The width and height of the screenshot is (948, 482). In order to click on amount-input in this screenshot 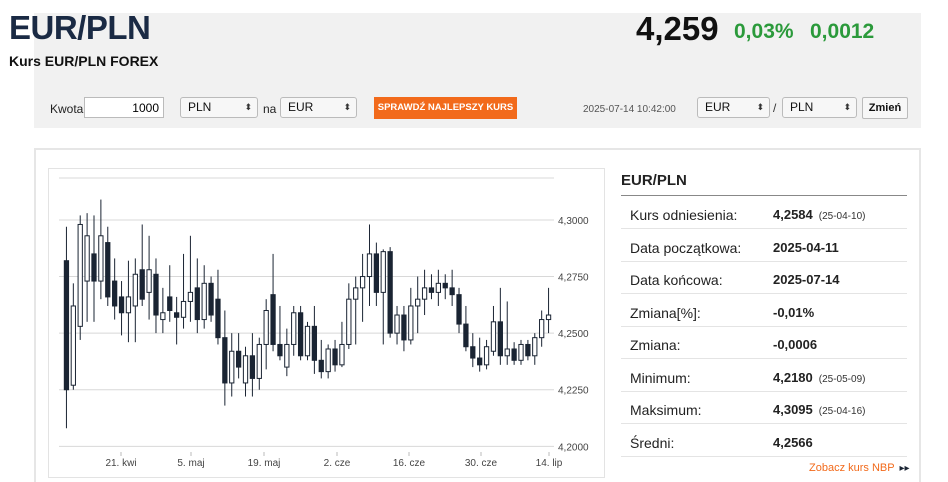, I will do `click(124, 107)`.